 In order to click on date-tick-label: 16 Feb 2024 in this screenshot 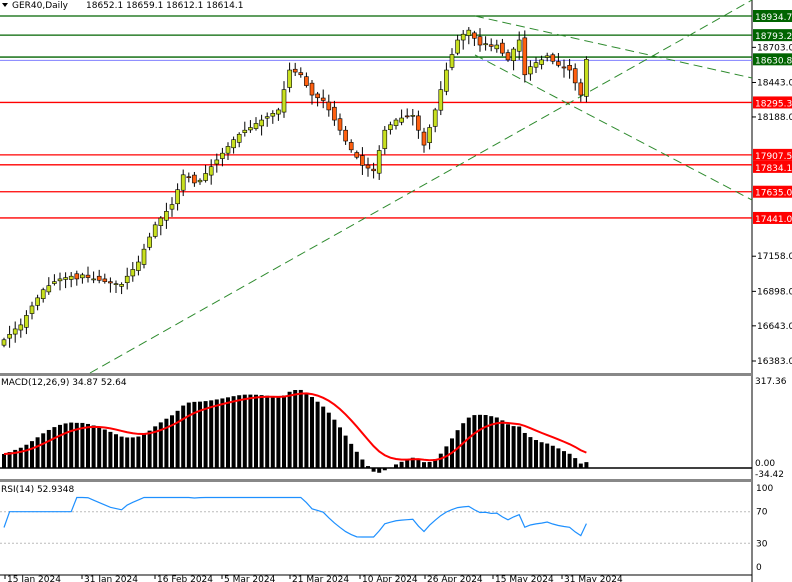, I will do `click(185, 578)`.